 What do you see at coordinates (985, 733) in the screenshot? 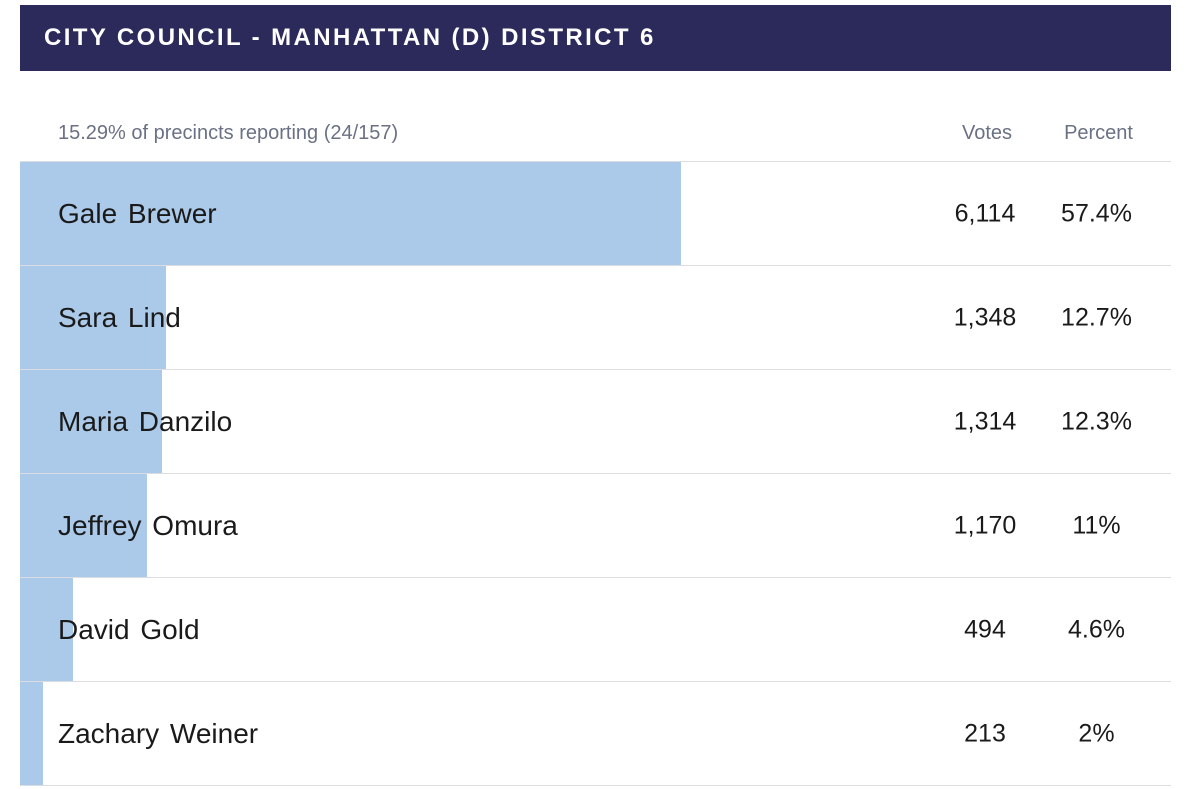
I see `candidate-votes: 213` at bounding box center [985, 733].